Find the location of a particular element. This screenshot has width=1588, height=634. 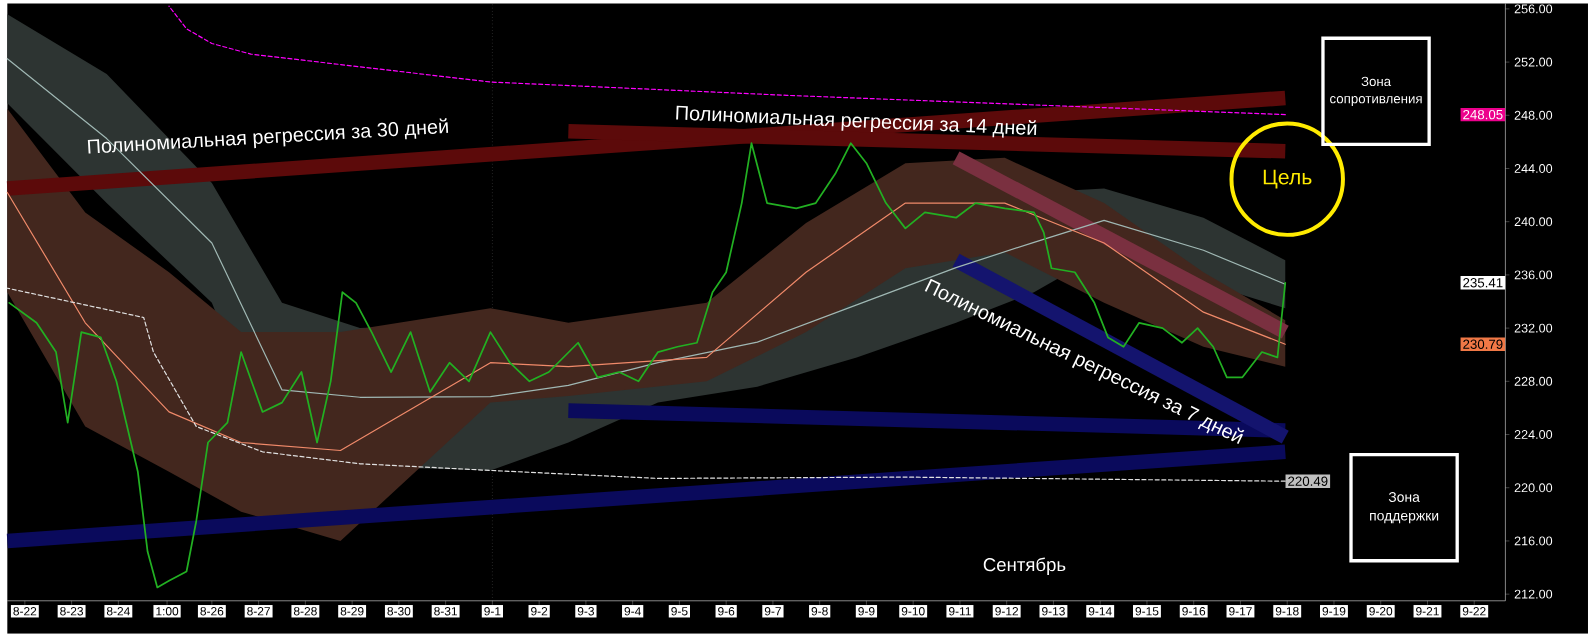

annotation: Зона поддержки is located at coordinates (1404, 508).